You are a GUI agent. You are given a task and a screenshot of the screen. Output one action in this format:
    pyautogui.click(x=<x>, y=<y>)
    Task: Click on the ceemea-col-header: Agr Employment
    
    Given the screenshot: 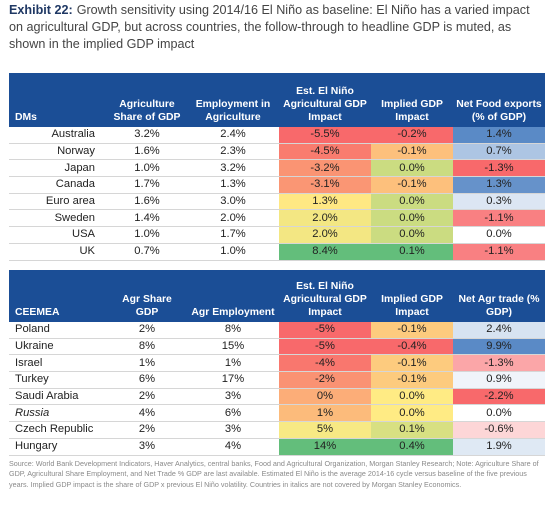 What is the action you would take?
    pyautogui.click(x=233, y=296)
    